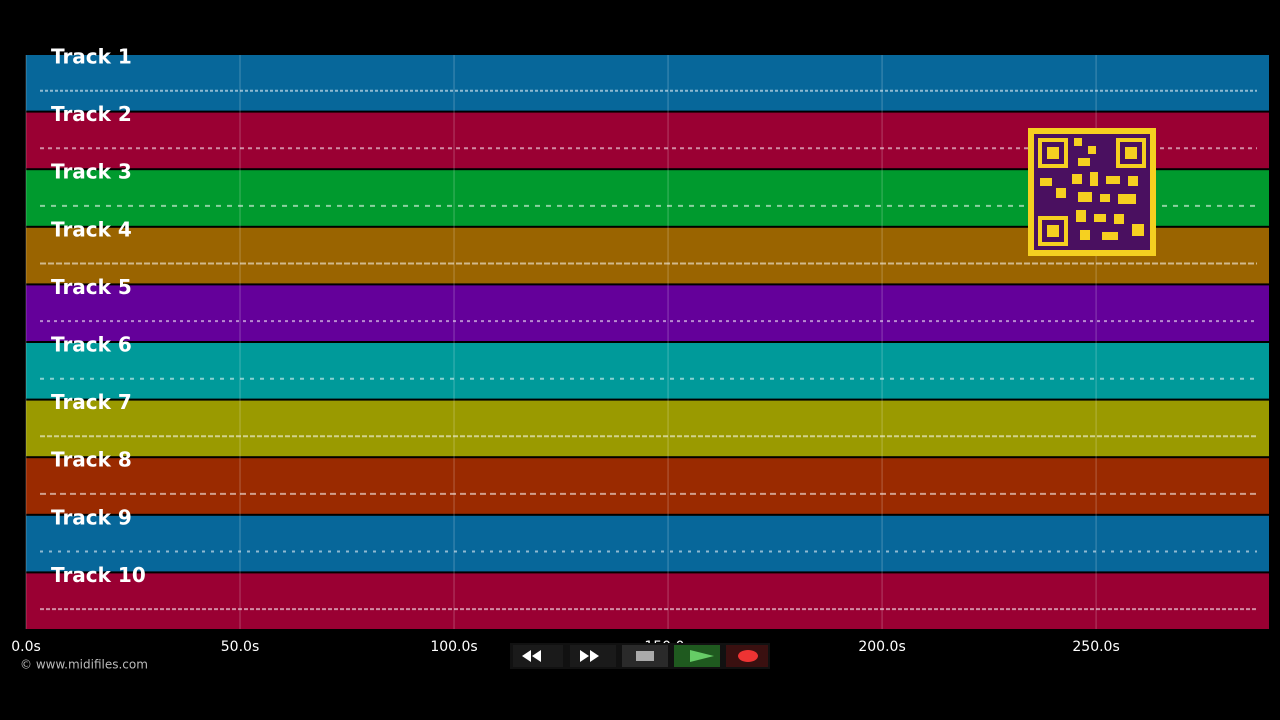  Describe the element at coordinates (84, 665) in the screenshot. I see `copyright: © www.midifiles.com` at that location.